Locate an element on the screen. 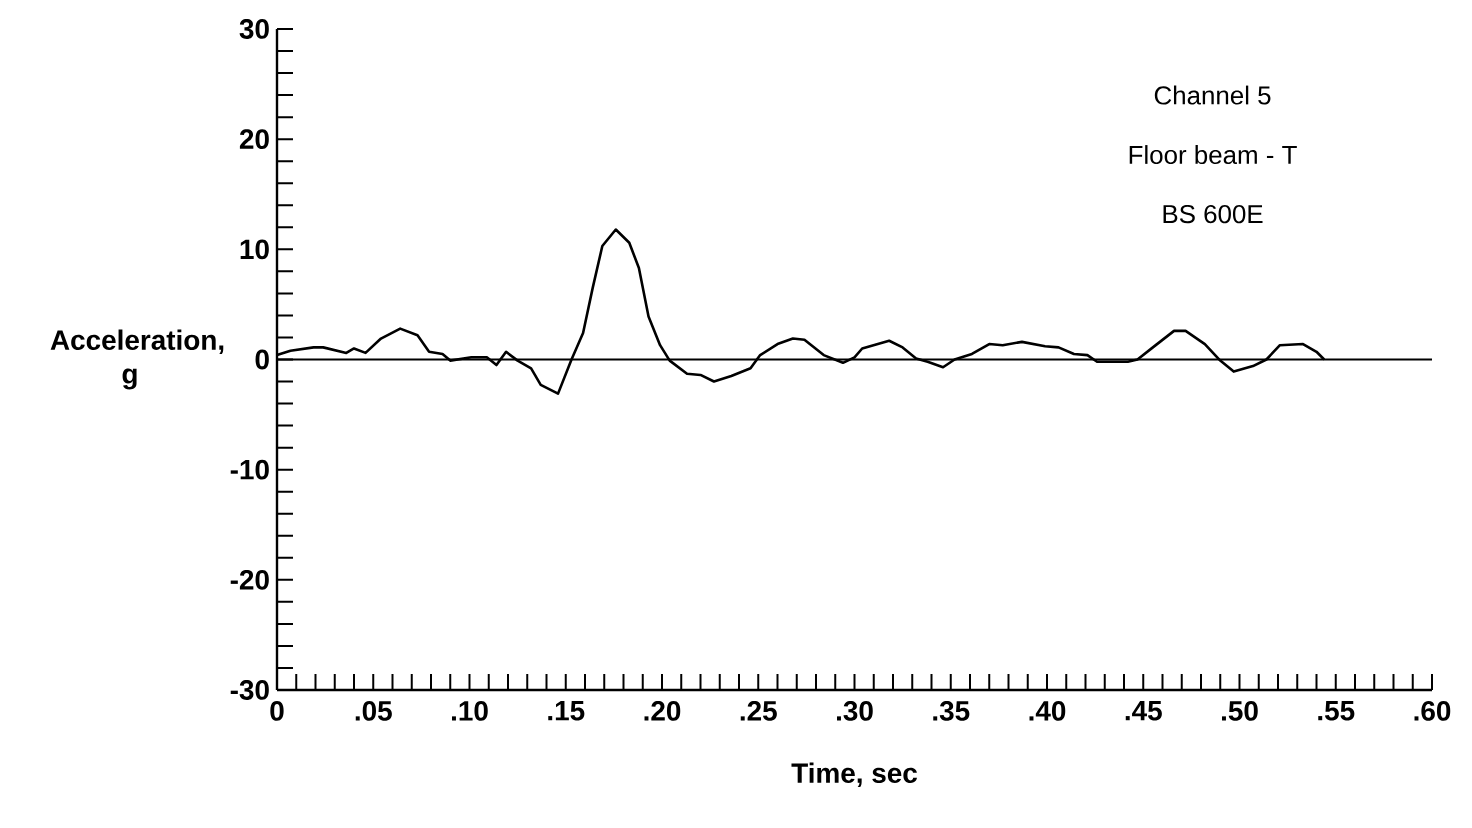 The image size is (1472, 828). y-tick-label: -30 is located at coordinates (249, 690).